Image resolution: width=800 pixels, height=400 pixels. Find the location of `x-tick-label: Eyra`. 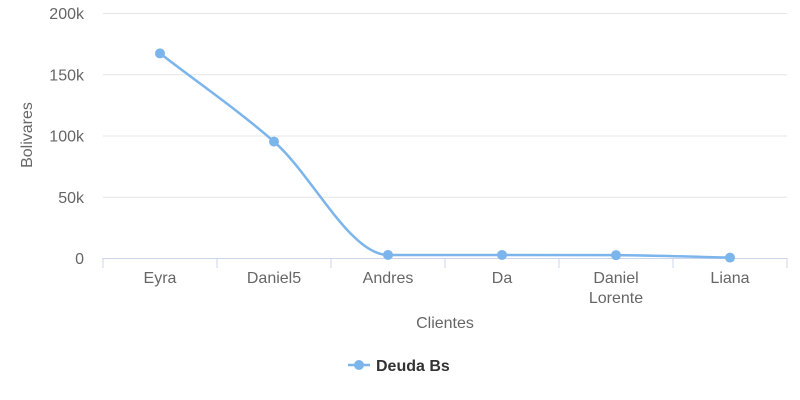

x-tick-label: Eyra is located at coordinates (160, 278).